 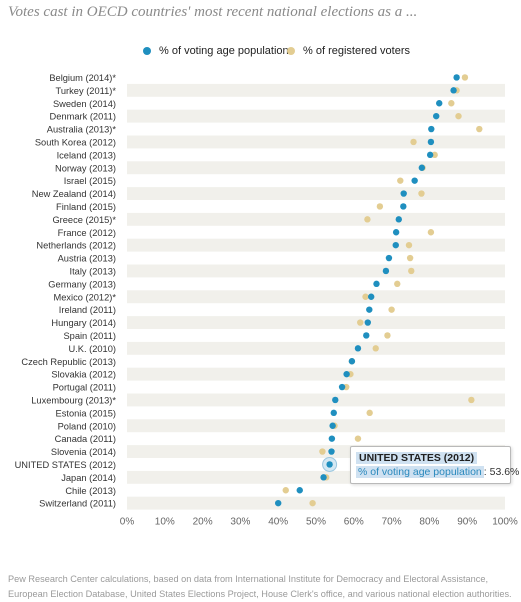 I want to click on category-label: Estonia (2015), so click(x=86, y=413).